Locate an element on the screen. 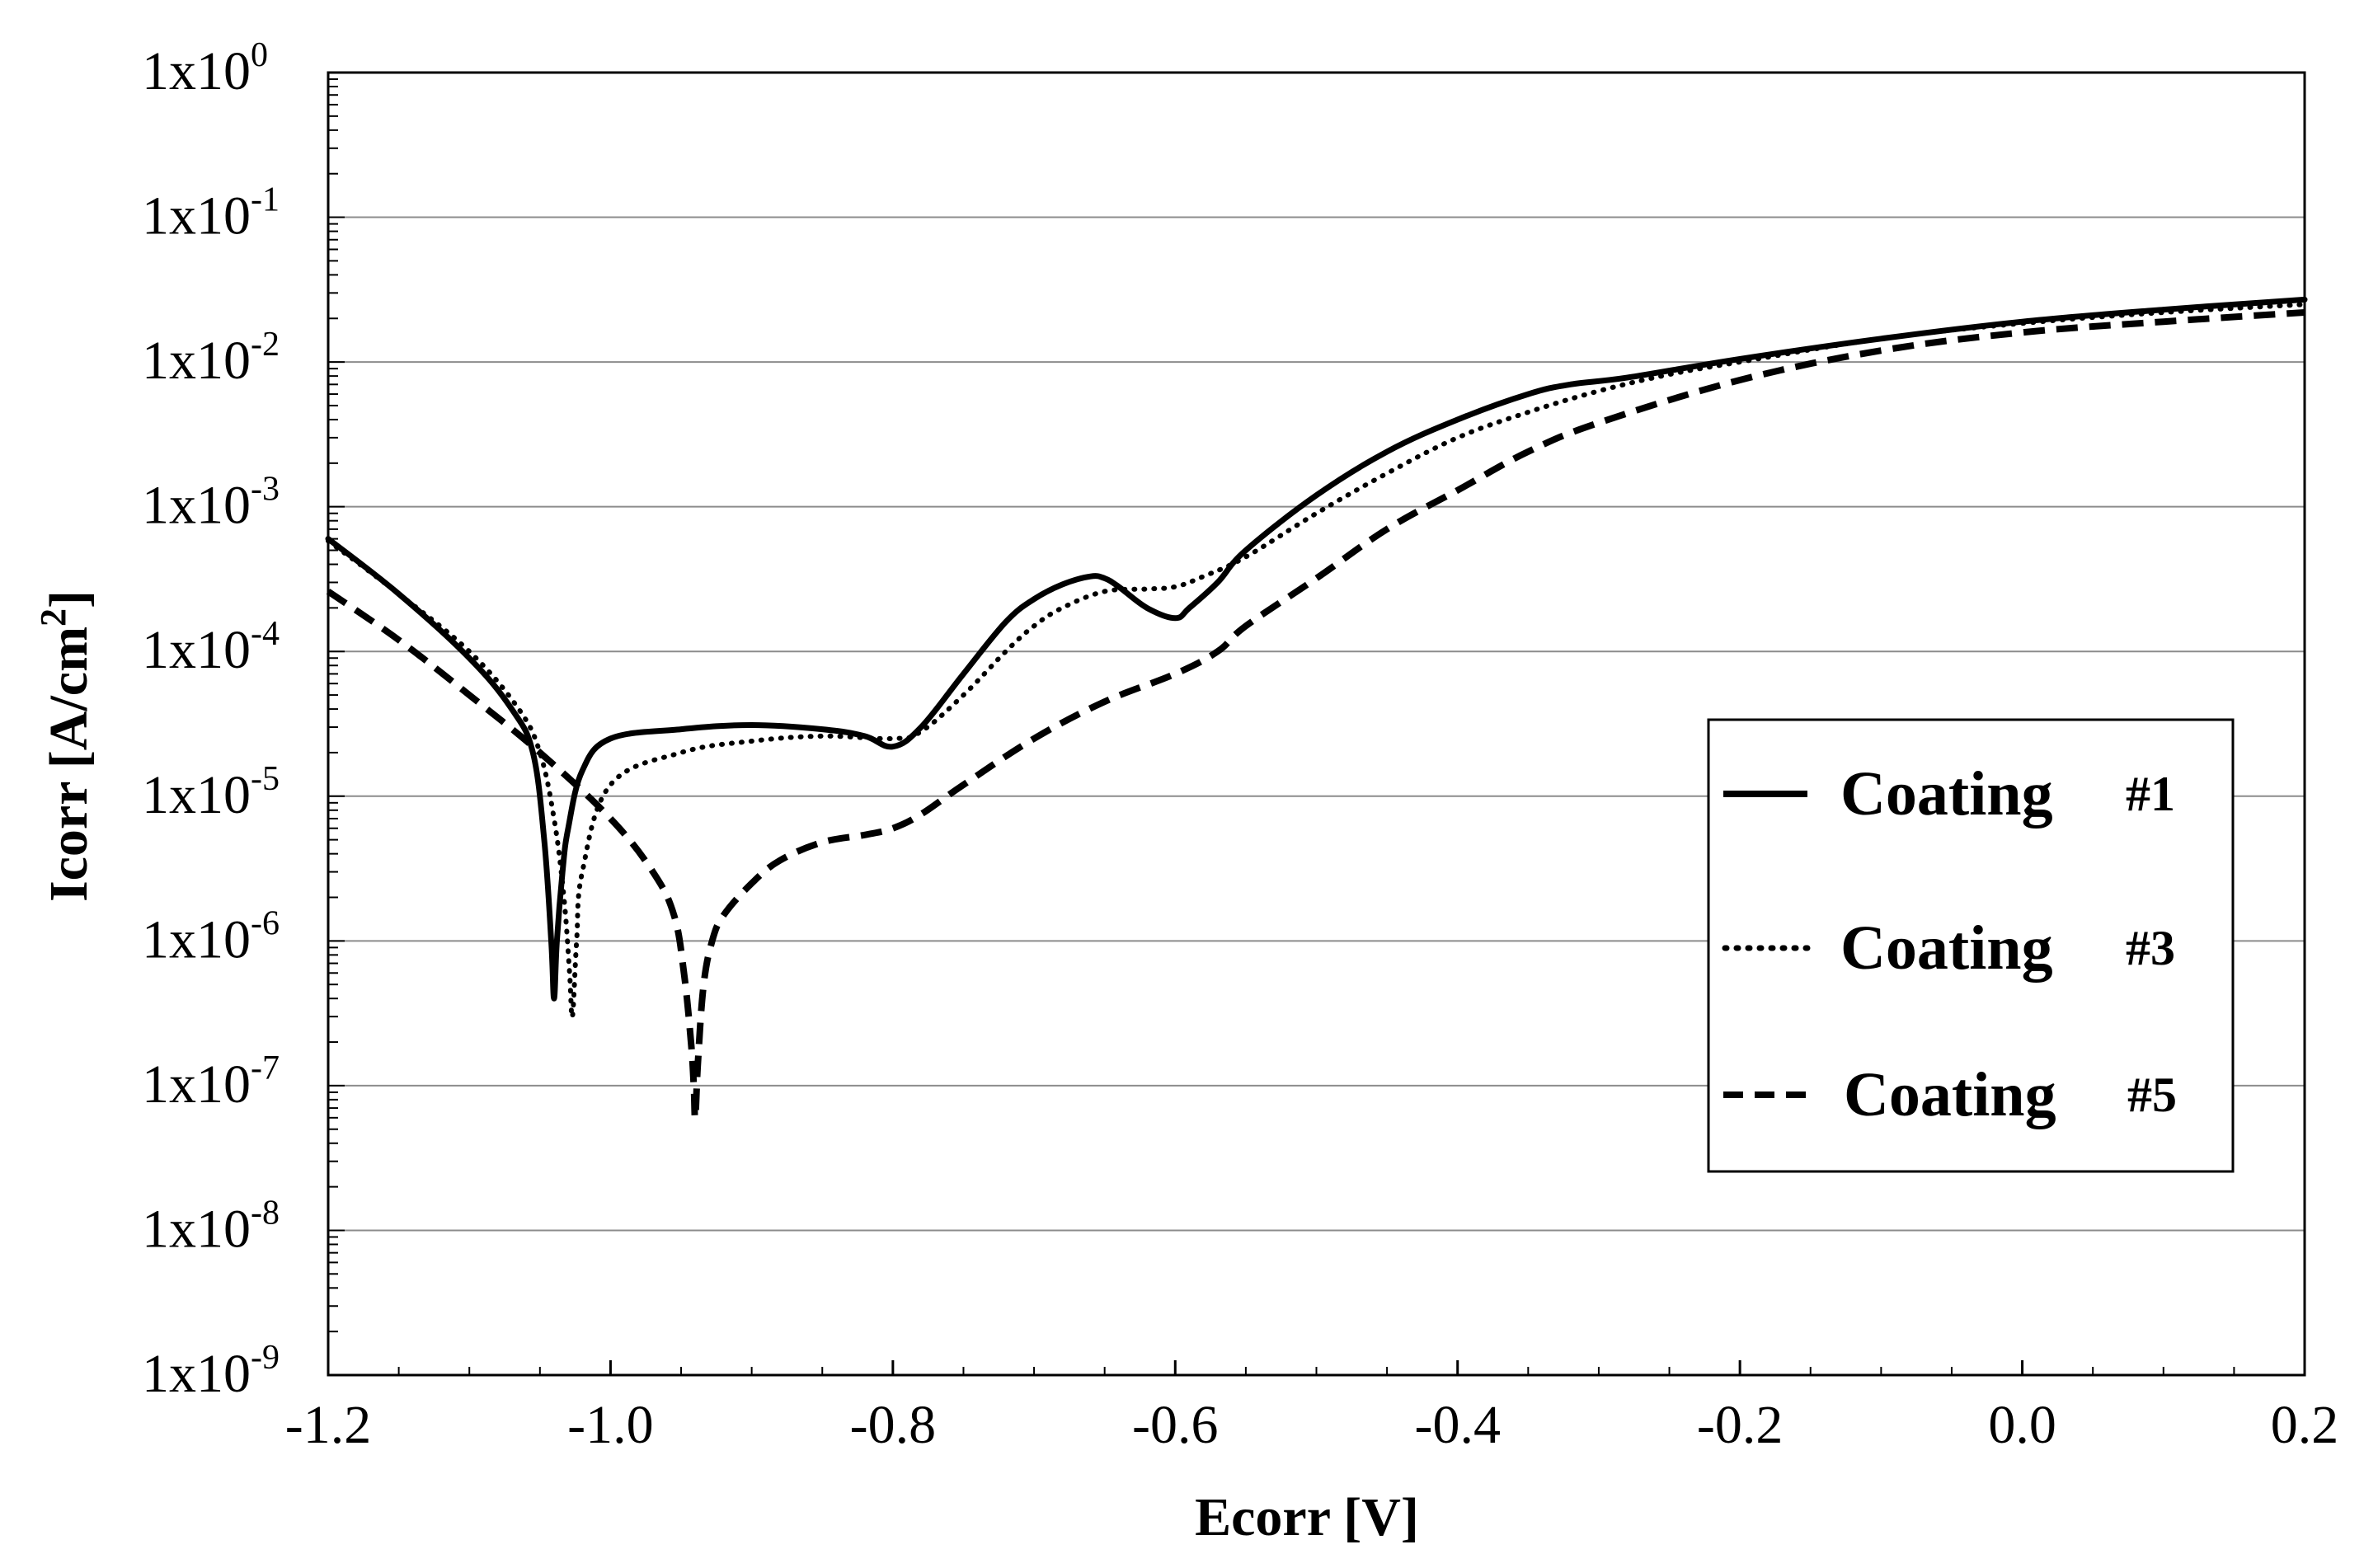  y-tick-label: 1x10⁻³ is located at coordinates (211, 503).